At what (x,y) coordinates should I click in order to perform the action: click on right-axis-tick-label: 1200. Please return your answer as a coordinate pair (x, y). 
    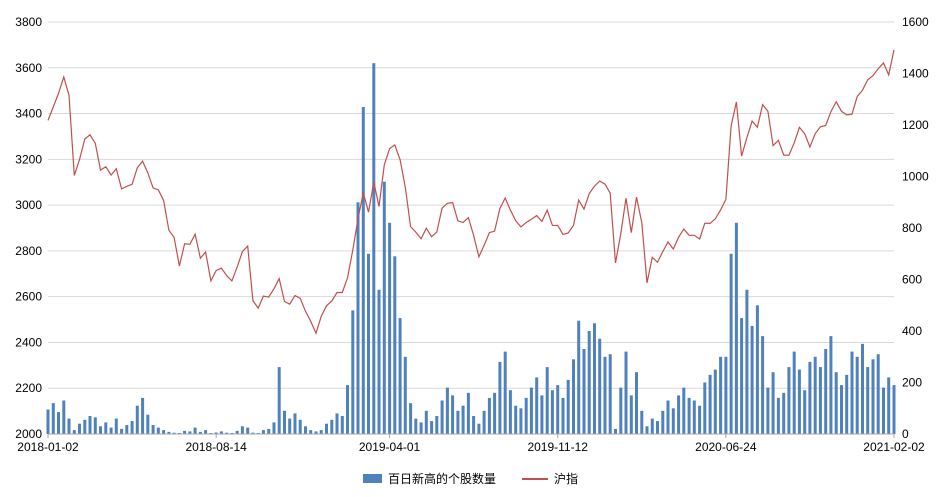
    Looking at the image, I should click on (915, 125).